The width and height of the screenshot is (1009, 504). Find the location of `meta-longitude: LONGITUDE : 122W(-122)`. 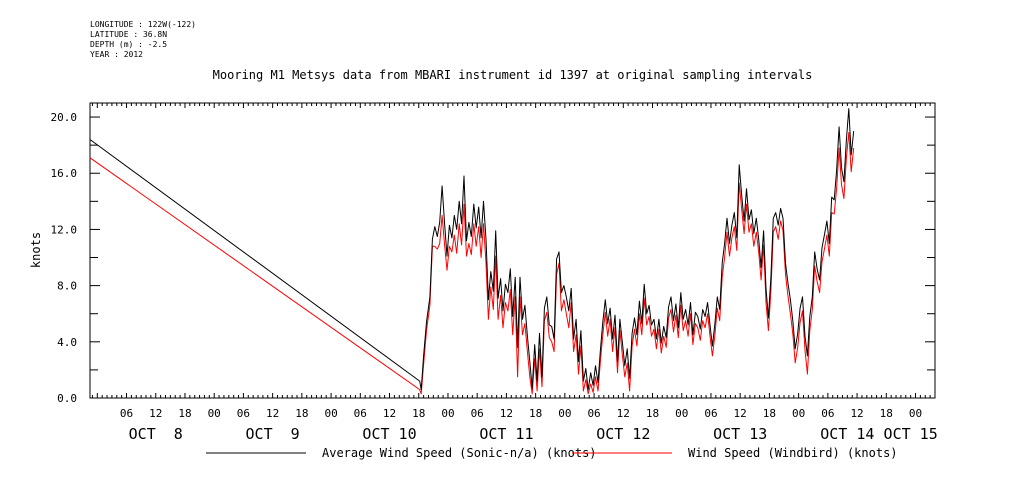

meta-longitude: LONGITUDE : 122W(-122) is located at coordinates (143, 24).